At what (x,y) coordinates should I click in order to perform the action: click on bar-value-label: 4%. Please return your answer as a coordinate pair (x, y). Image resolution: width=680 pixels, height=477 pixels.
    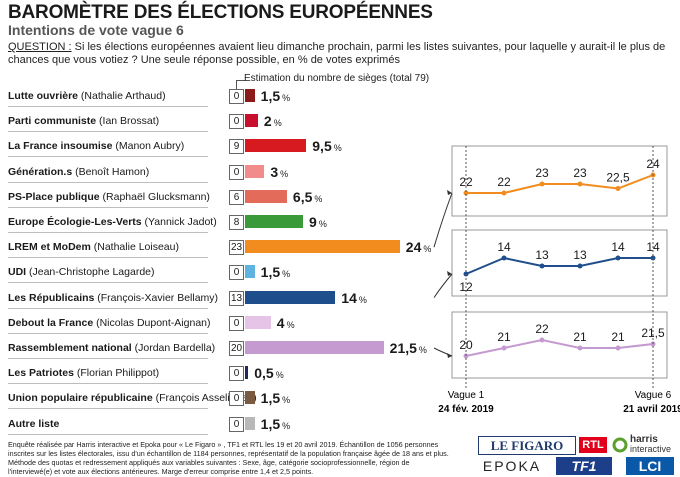
    Looking at the image, I should click on (285, 322).